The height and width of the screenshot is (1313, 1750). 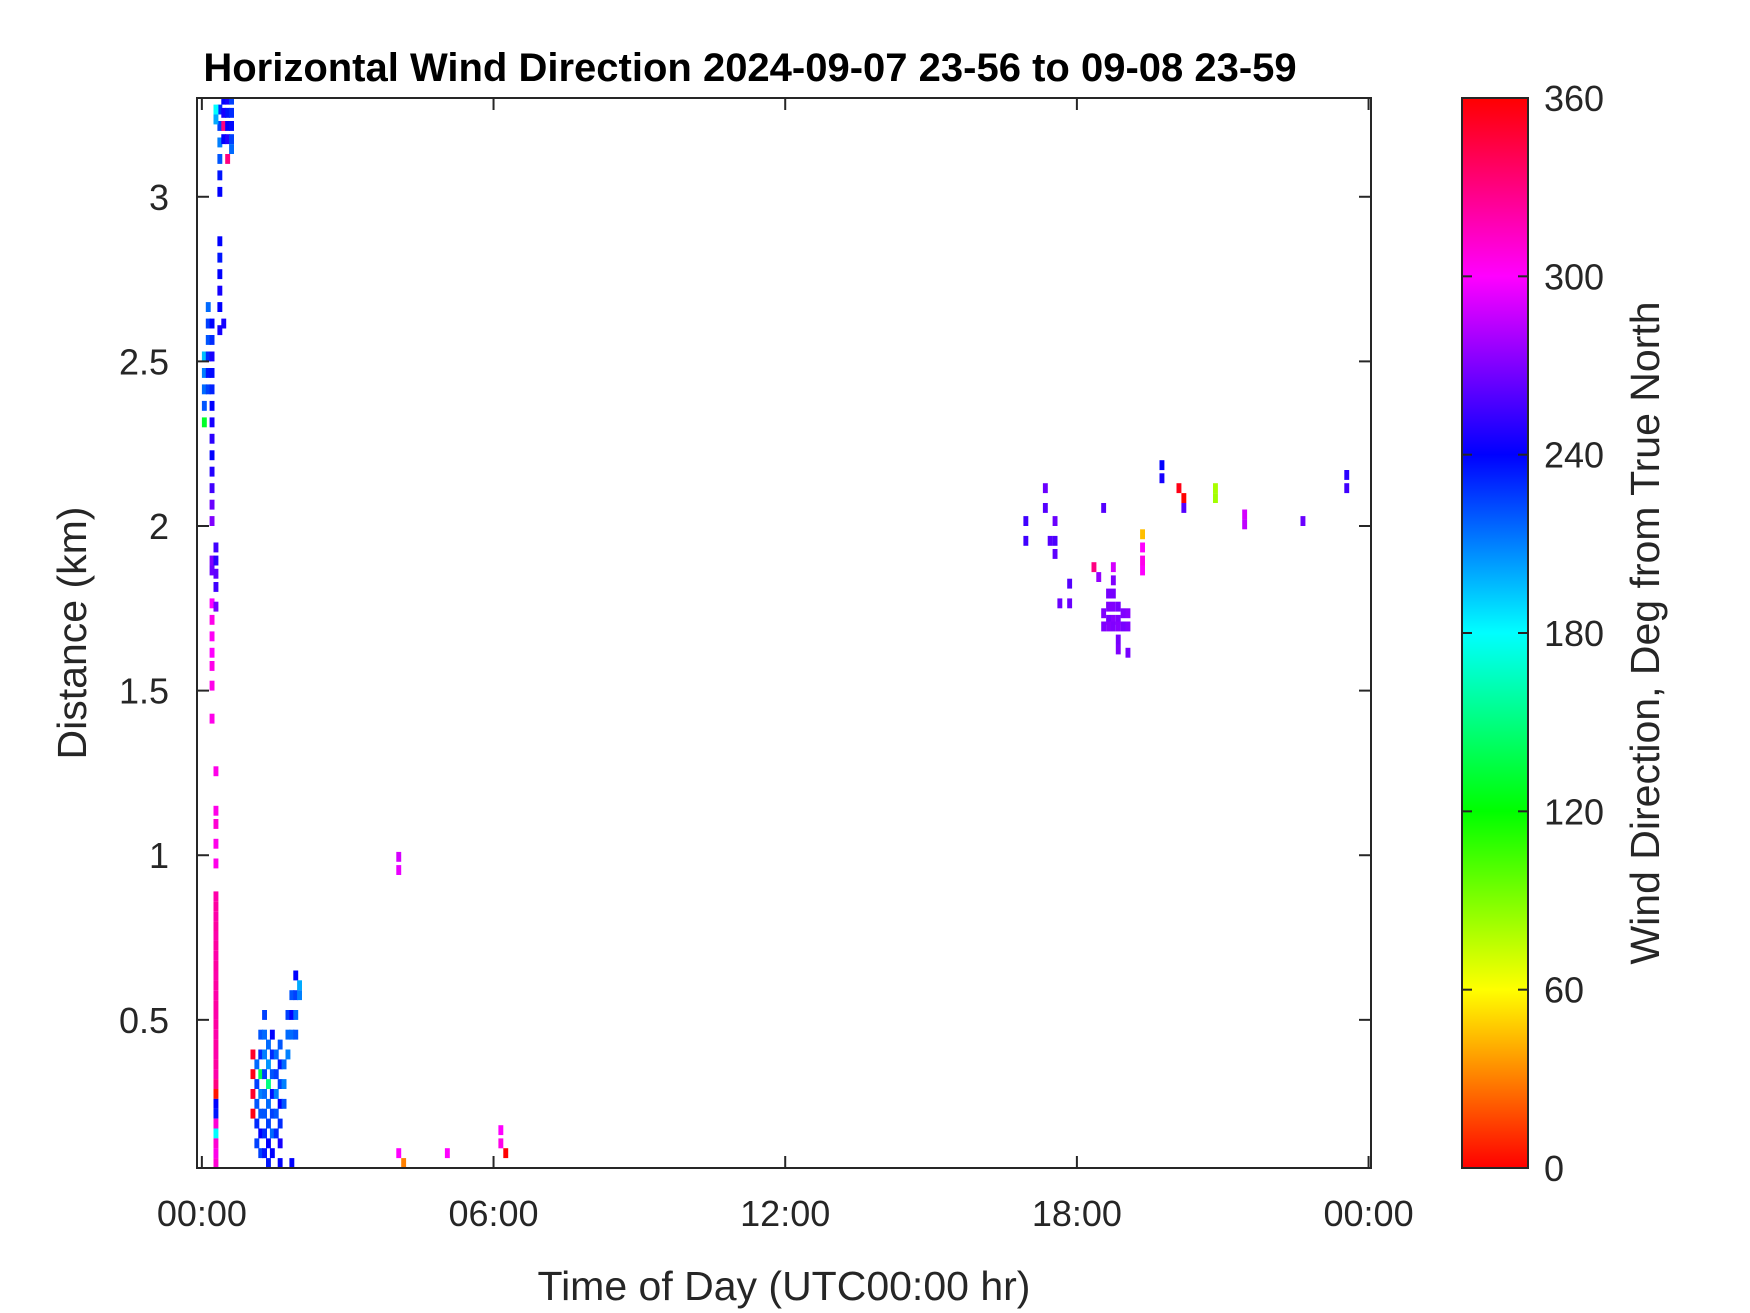 I want to click on x-tick-label: 00:00, so click(x=1369, y=1213).